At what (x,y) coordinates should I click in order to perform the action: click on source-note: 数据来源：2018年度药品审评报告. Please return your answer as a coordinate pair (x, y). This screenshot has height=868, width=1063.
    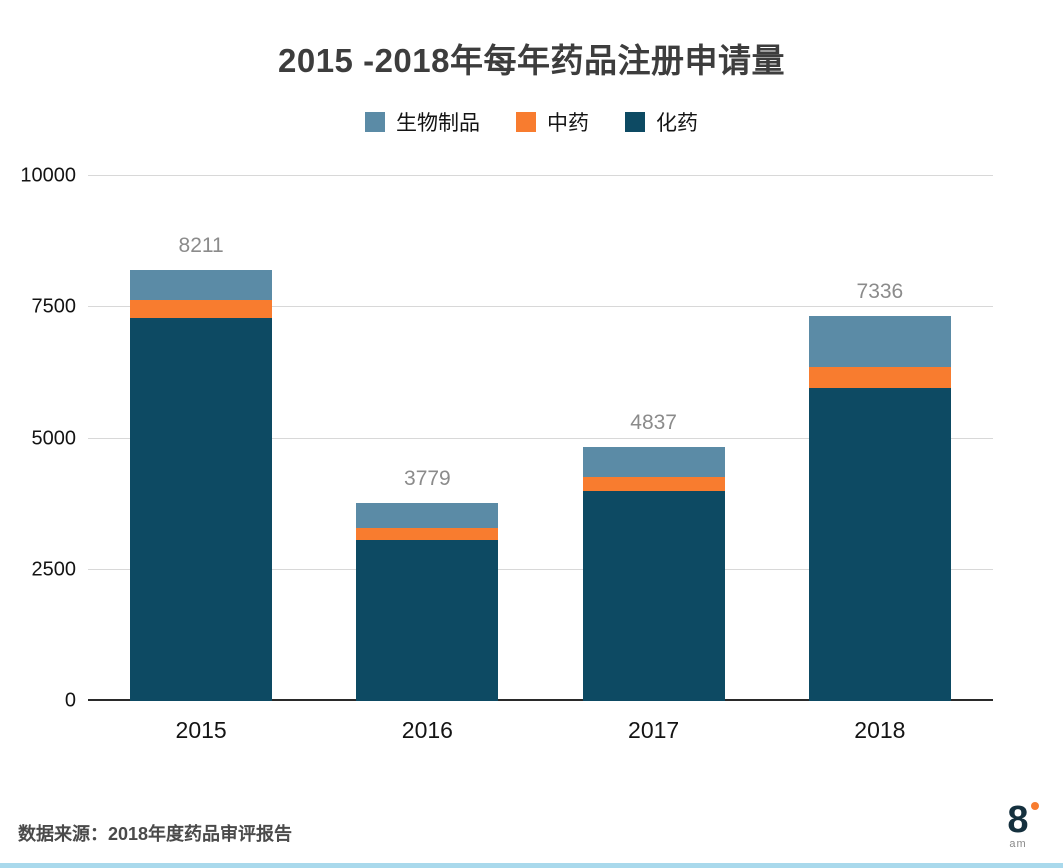
    Looking at the image, I should click on (155, 834).